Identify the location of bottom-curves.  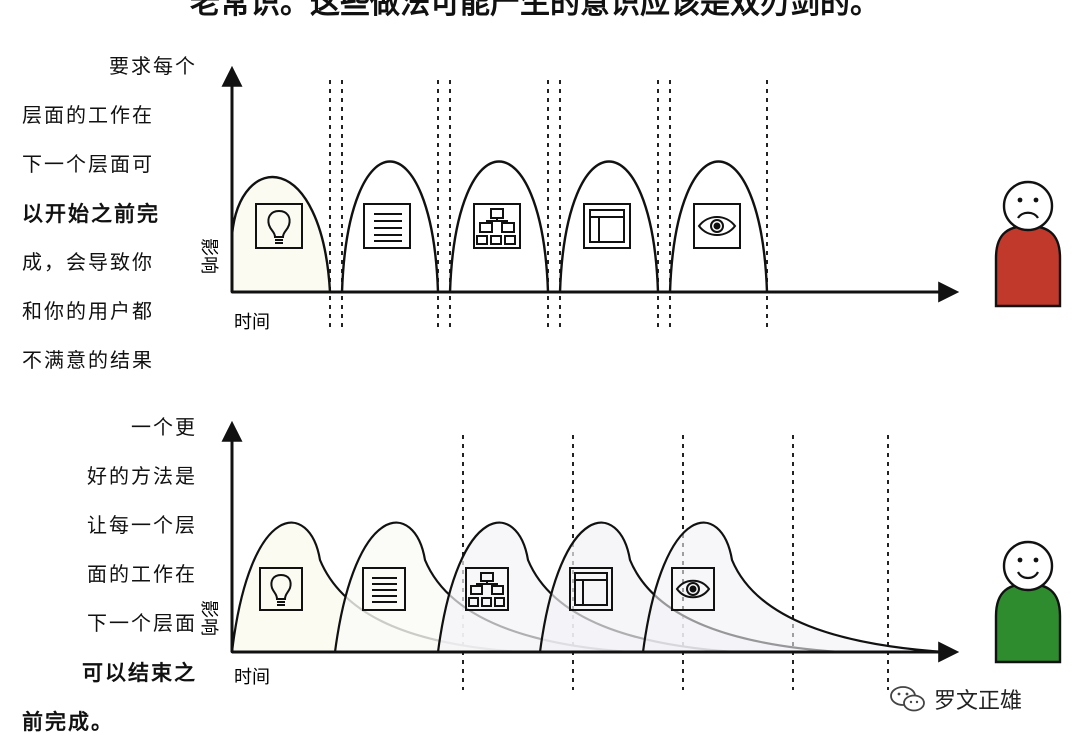
(588, 587).